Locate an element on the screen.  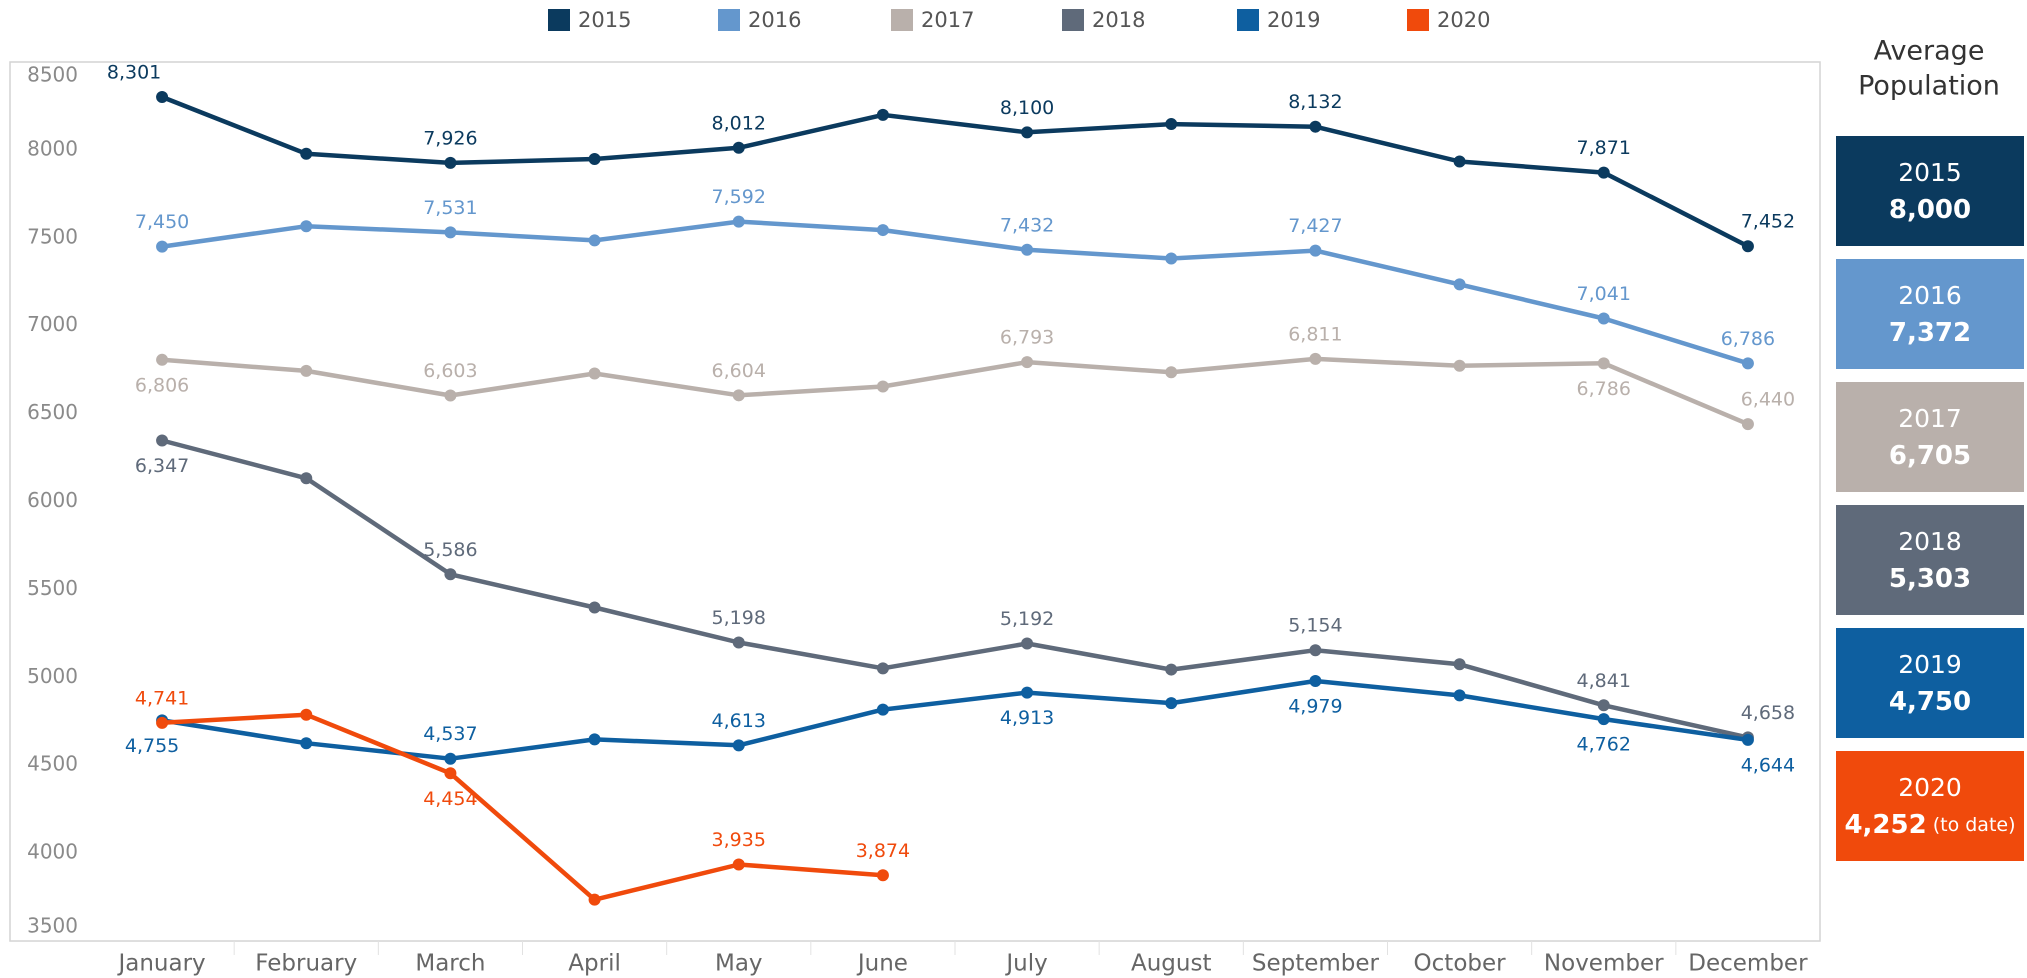
data-label: 6,440 is located at coordinates (1768, 400).